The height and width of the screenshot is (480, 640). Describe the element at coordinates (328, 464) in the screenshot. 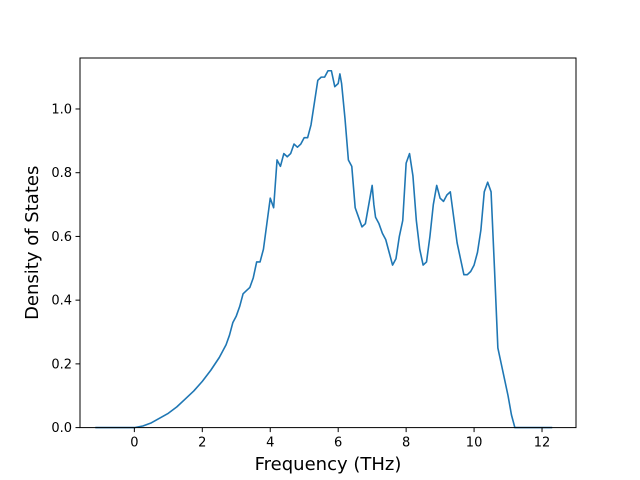

I see `x-axis-label: Frequency (THz)` at that location.